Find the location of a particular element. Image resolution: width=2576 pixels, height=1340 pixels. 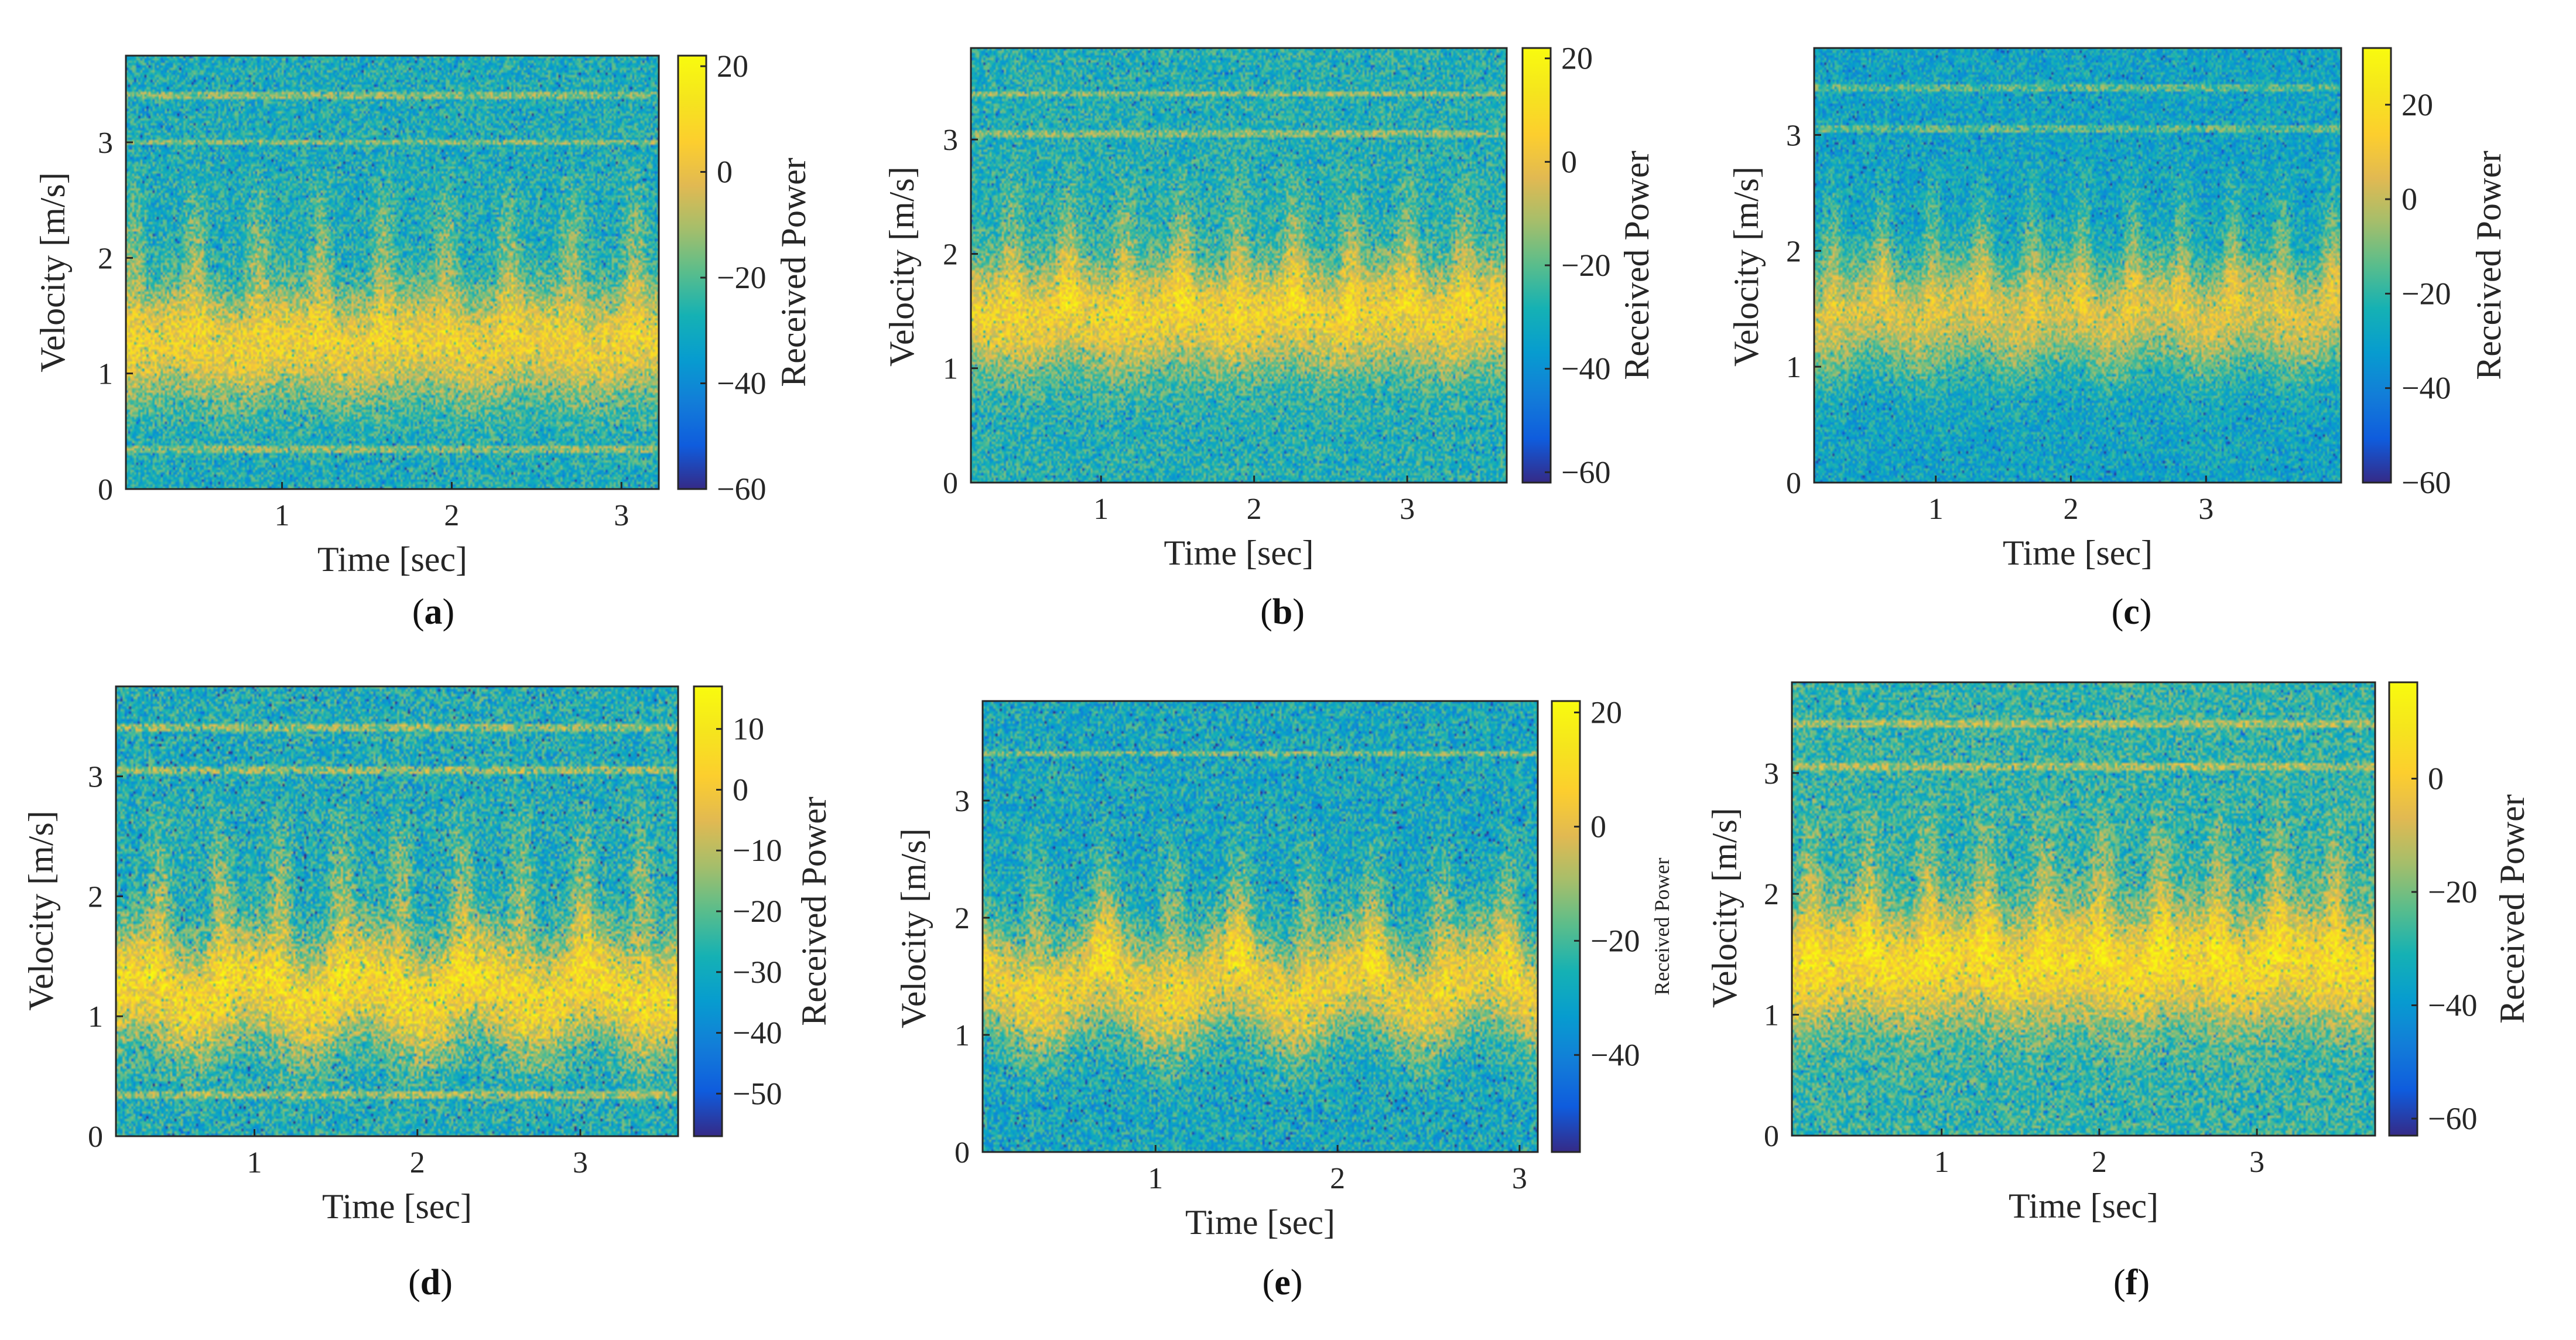

caption-letter: e is located at coordinates (1282, 1283).